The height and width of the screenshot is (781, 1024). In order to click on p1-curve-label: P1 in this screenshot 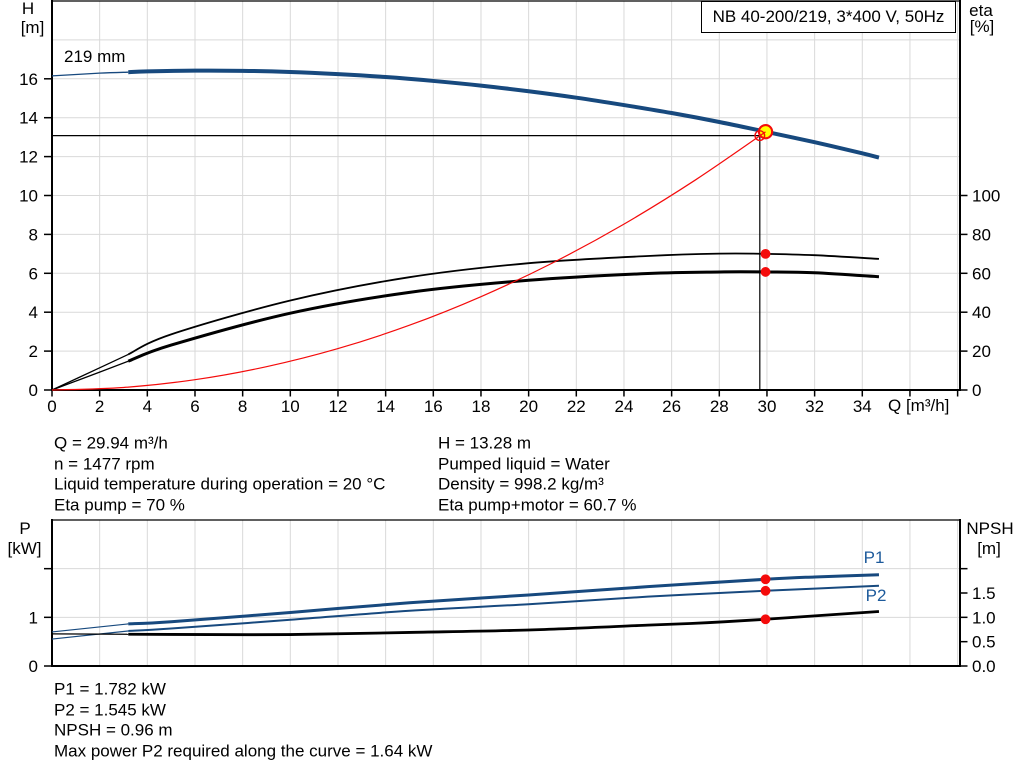, I will do `click(874, 557)`.